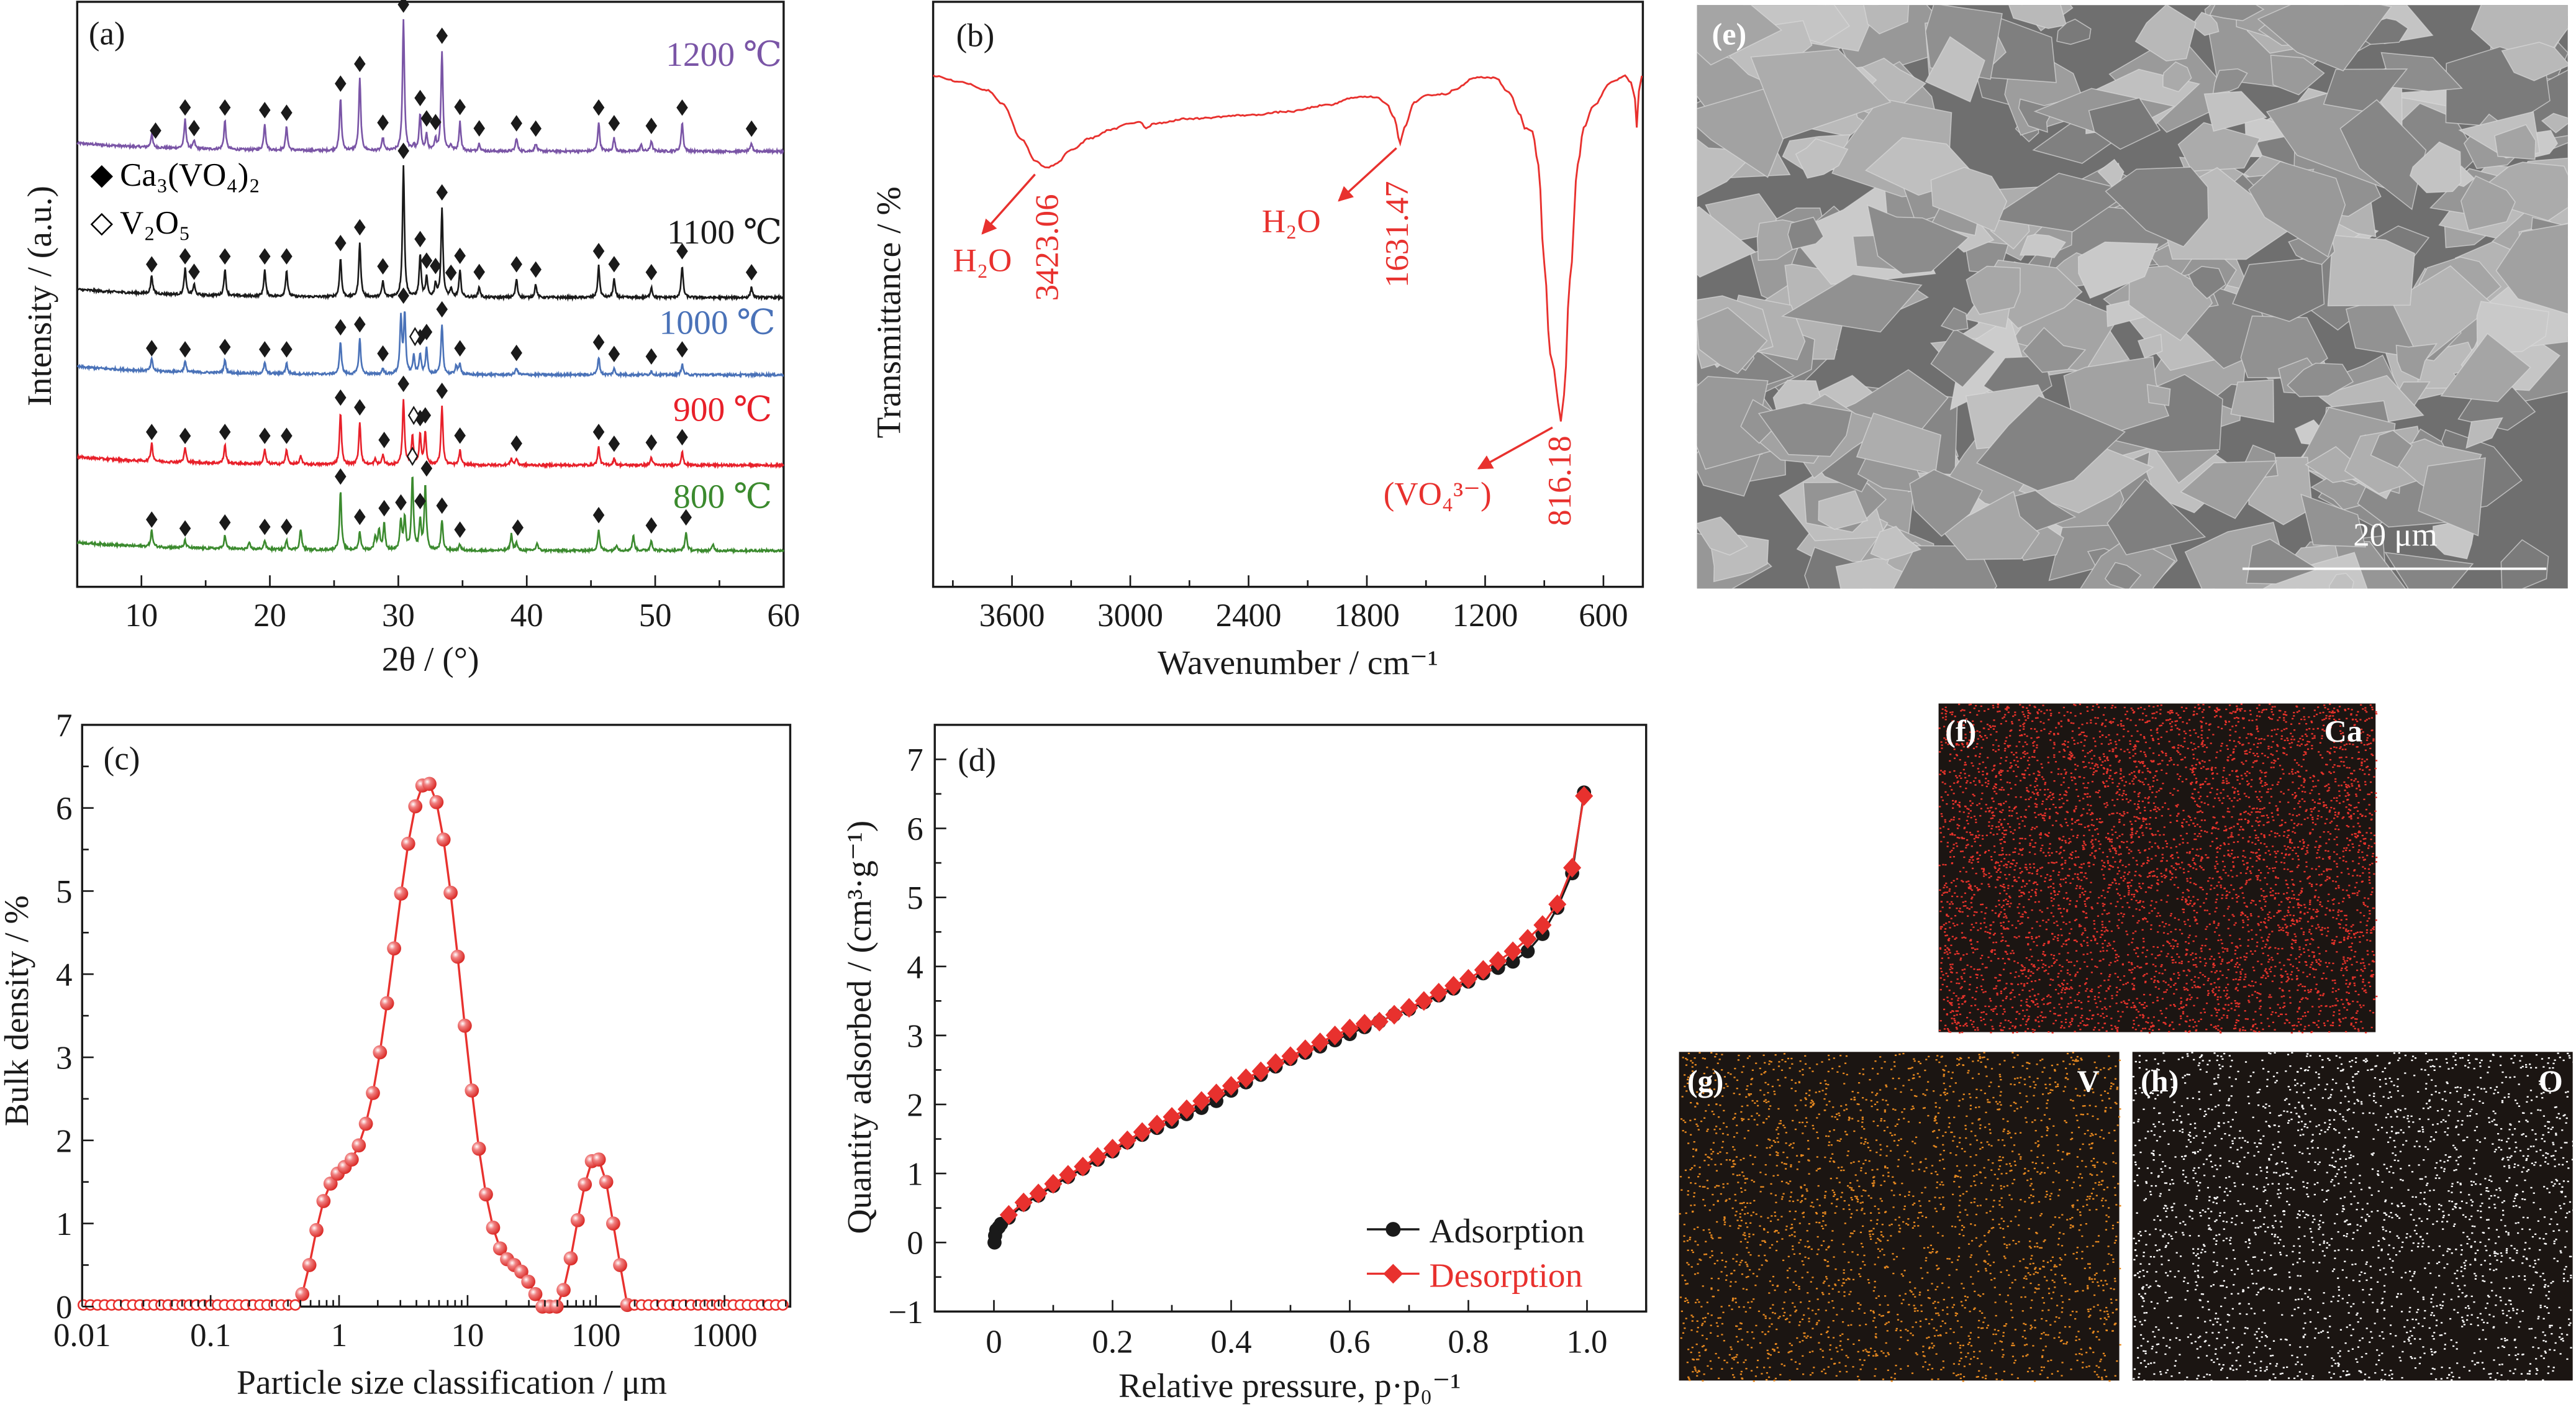 Image resolution: width=2576 pixels, height=1407 pixels. Describe the element at coordinates (438, 604) in the screenshot. I see `panel-a-x-axis: 10 20 30 40 50 60` at that location.